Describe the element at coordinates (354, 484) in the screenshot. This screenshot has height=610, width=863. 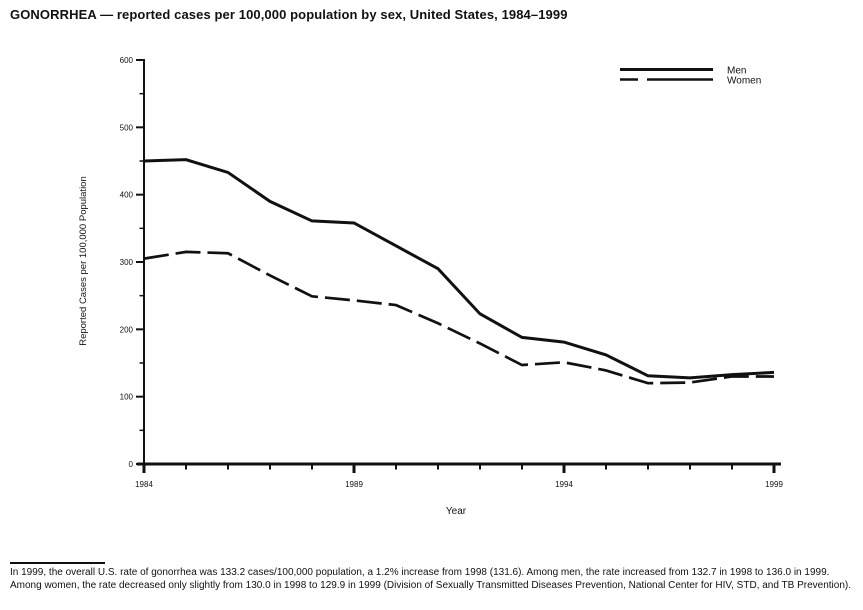
I see `x-tick-label: 1989` at that location.